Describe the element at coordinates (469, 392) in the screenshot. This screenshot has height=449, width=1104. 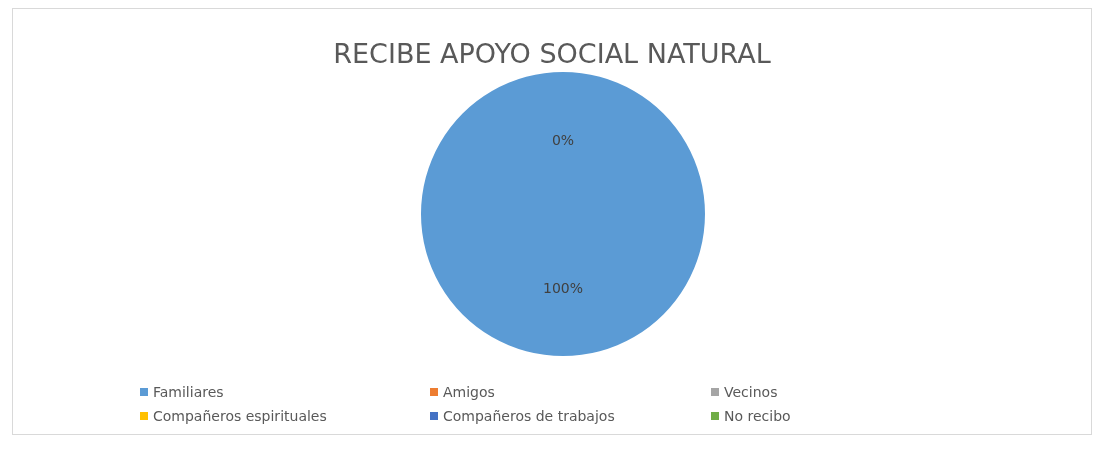
I see `legend-label: Amigos` at that location.